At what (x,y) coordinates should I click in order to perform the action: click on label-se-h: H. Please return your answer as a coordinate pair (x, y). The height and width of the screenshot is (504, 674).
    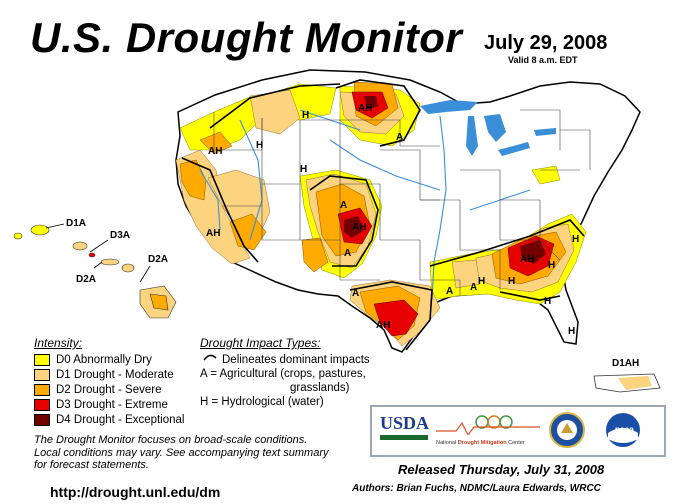
    Looking at the image, I should click on (551, 265).